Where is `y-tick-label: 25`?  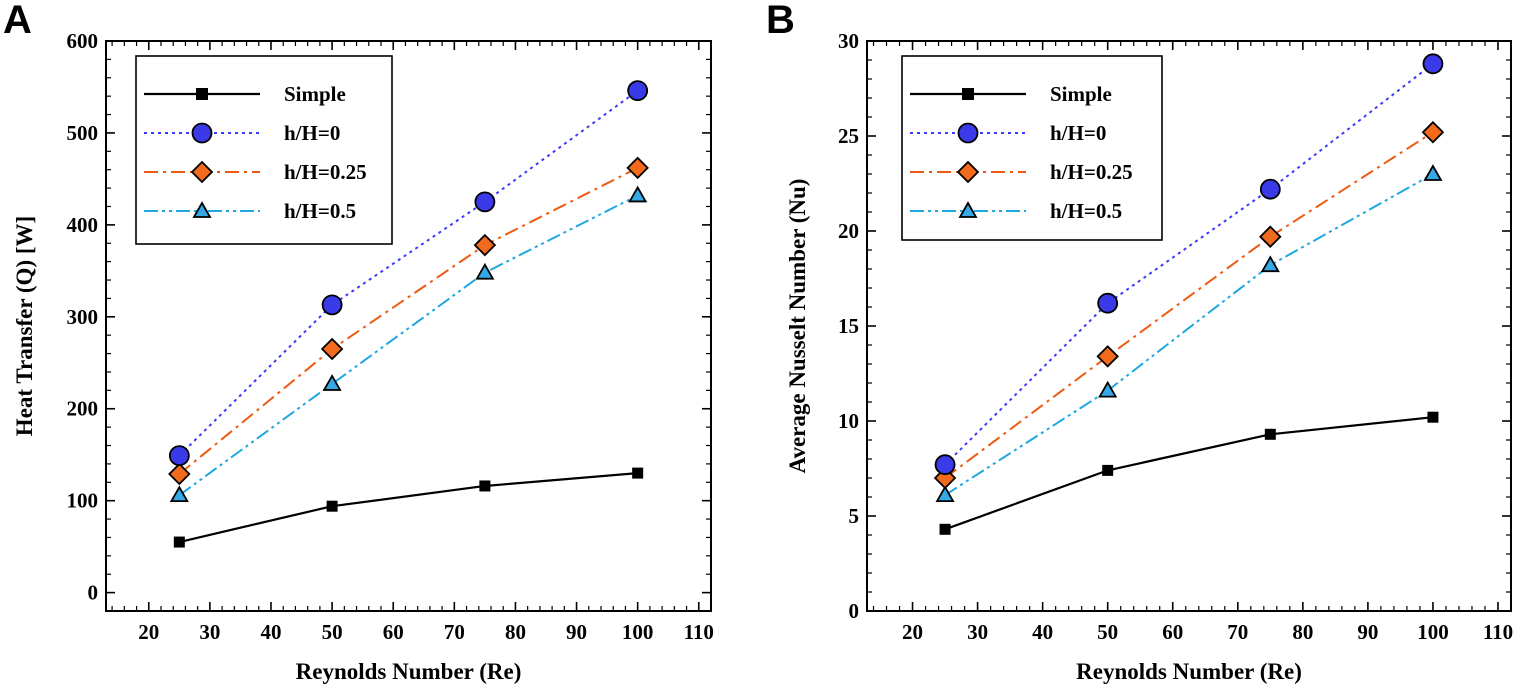 y-tick-label: 25 is located at coordinates (848, 136).